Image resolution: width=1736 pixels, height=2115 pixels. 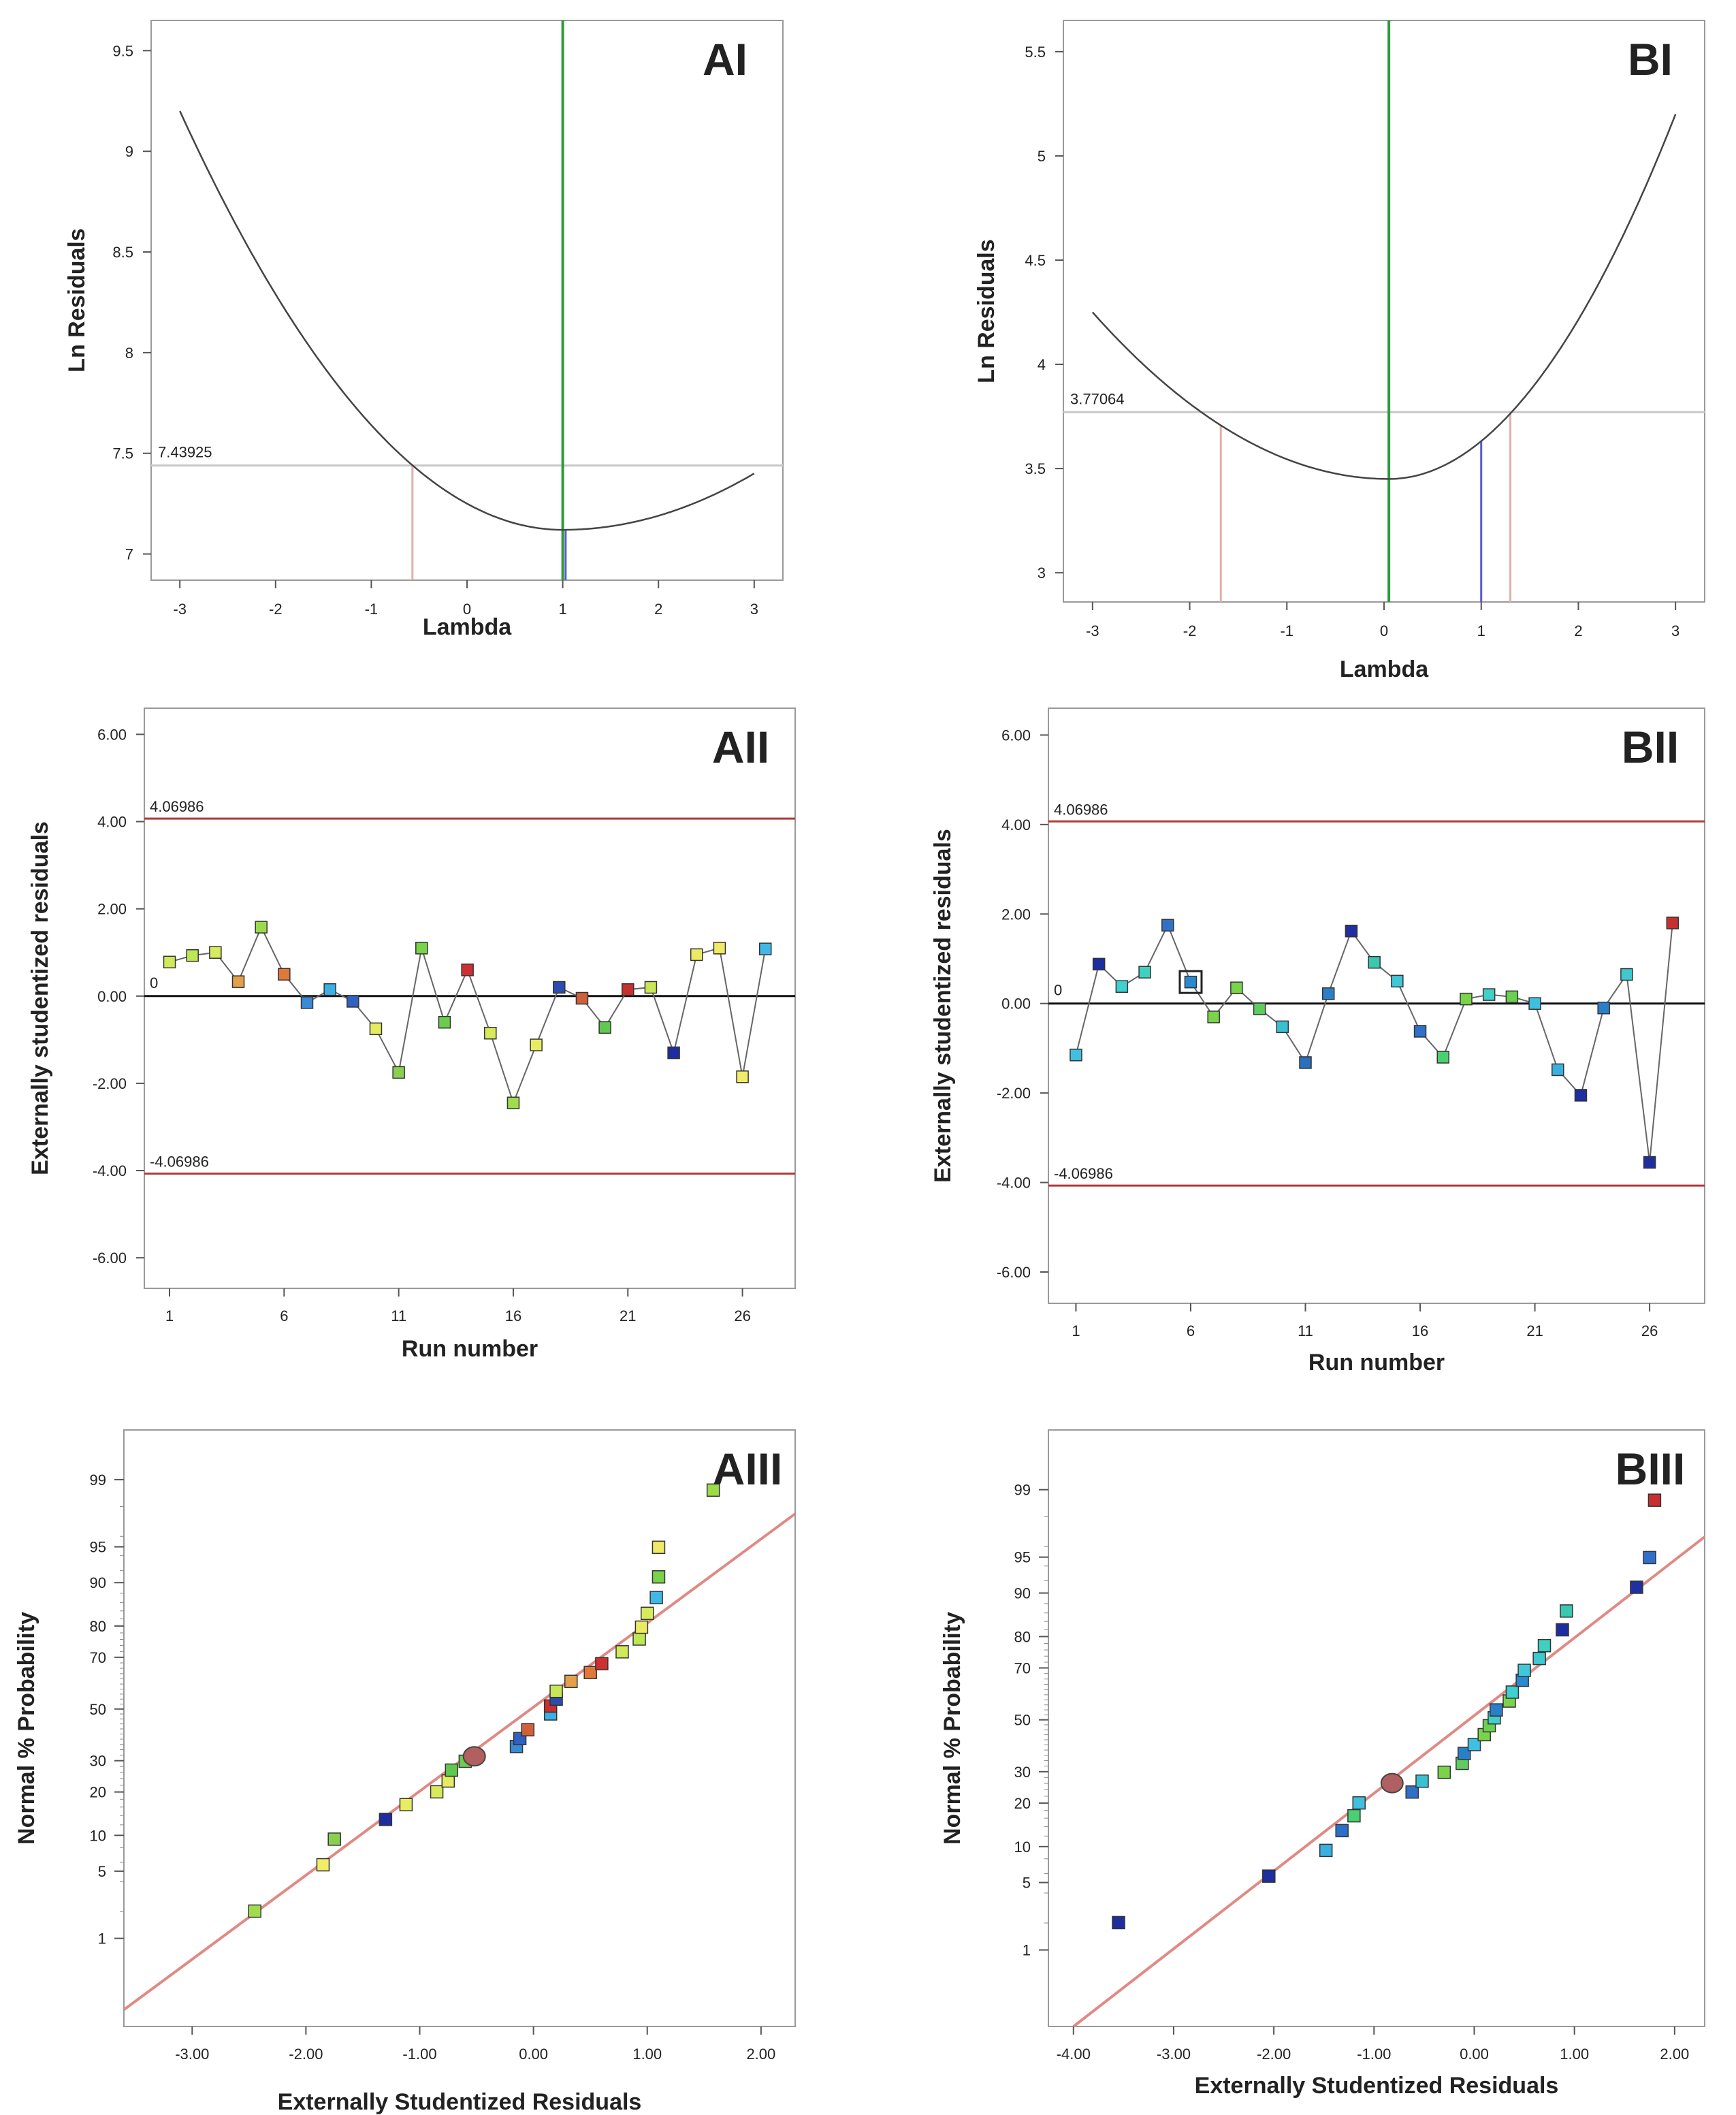 I want to click on x-tick-label: 2.00, so click(x=1674, y=2054).